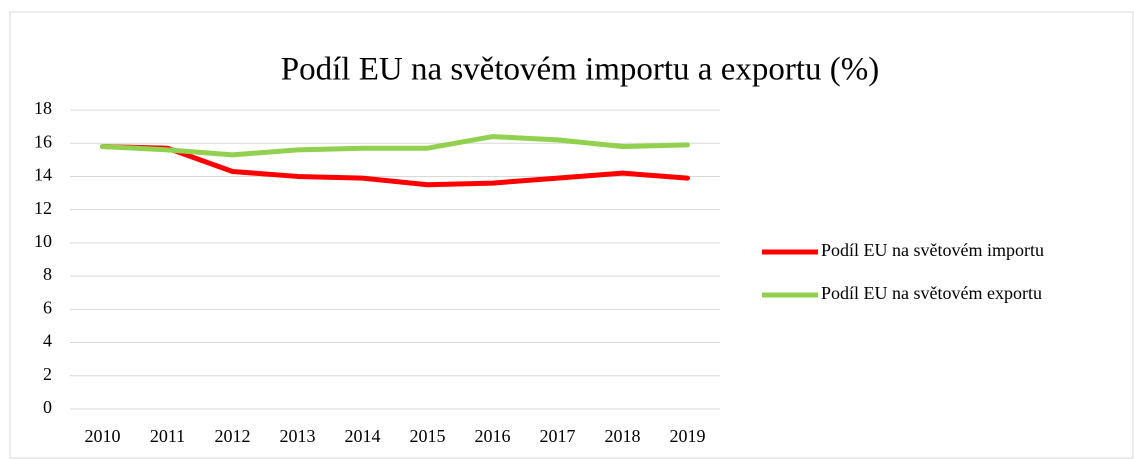 The height and width of the screenshot is (459, 1134). What do you see at coordinates (932, 250) in the screenshot?
I see `legend-label: Podíl EU na světovém importu` at bounding box center [932, 250].